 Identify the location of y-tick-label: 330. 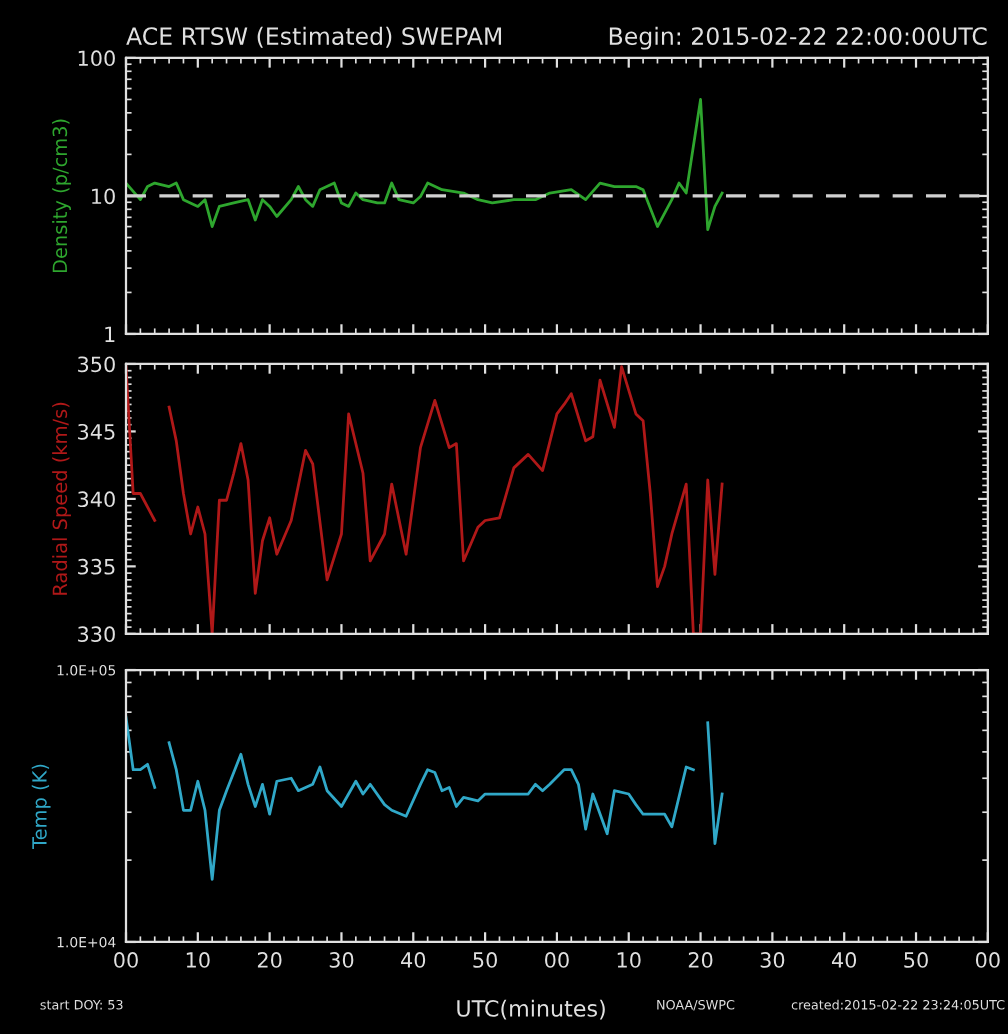
(96, 634).